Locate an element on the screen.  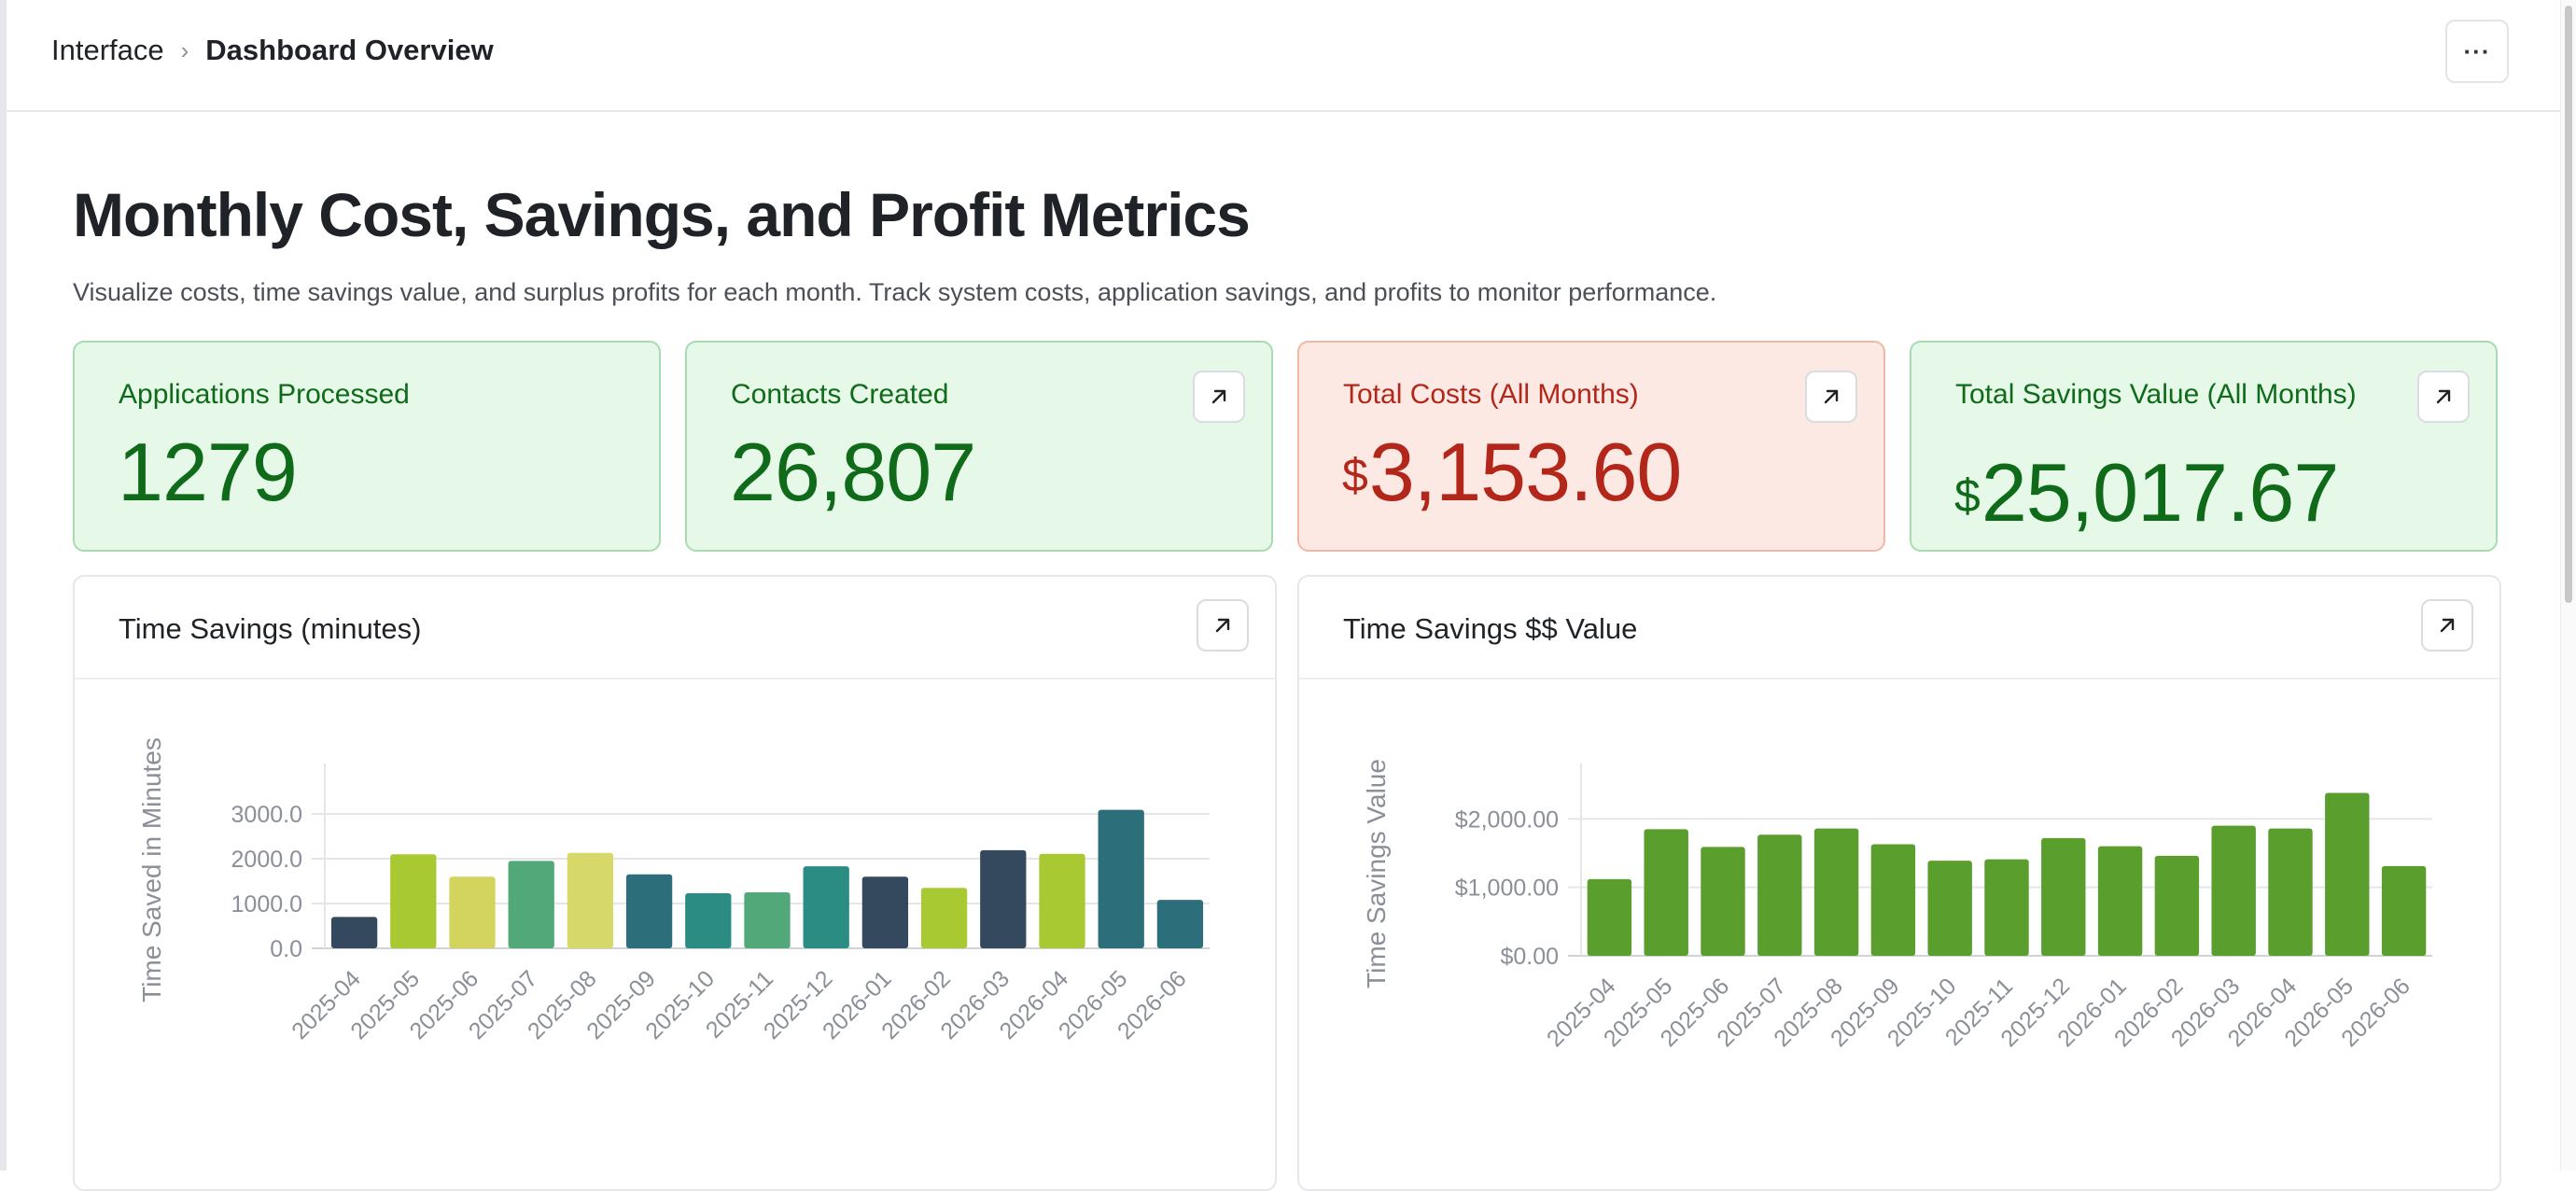
y-tick-label: 1000.0 is located at coordinates (266, 904).